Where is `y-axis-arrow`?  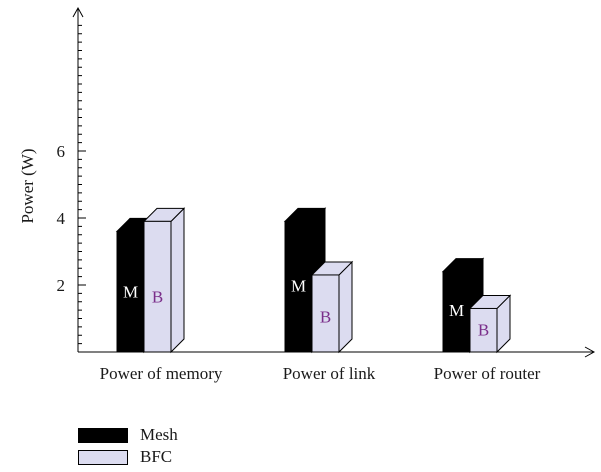 y-axis-arrow is located at coordinates (78, 12).